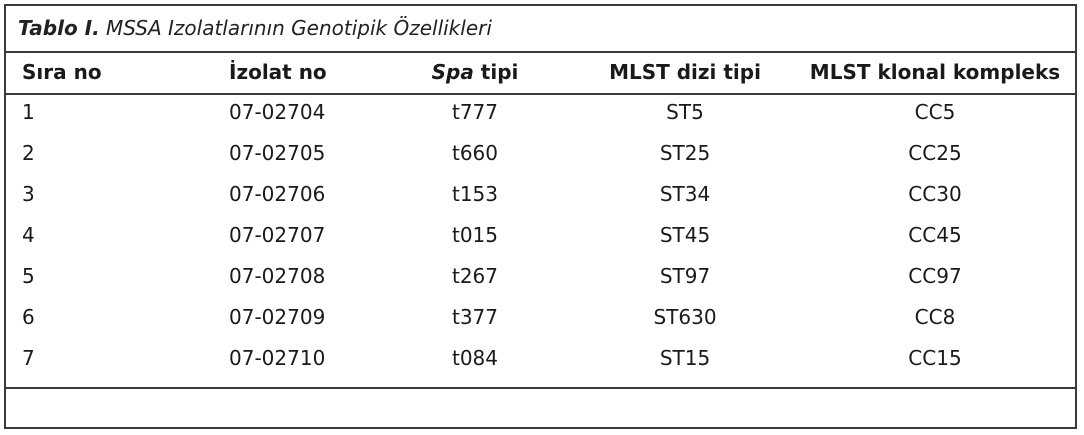 Image resolution: width=1084 pixels, height=435 pixels. What do you see at coordinates (685, 235) in the screenshot?
I see `cell-st: ST45` at bounding box center [685, 235].